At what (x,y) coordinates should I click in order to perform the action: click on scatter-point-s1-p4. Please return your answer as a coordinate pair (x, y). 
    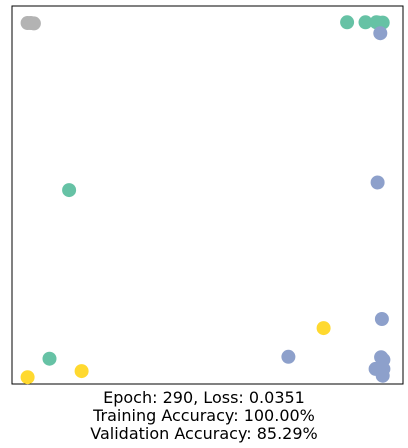
    Looking at the image, I should click on (378, 22).